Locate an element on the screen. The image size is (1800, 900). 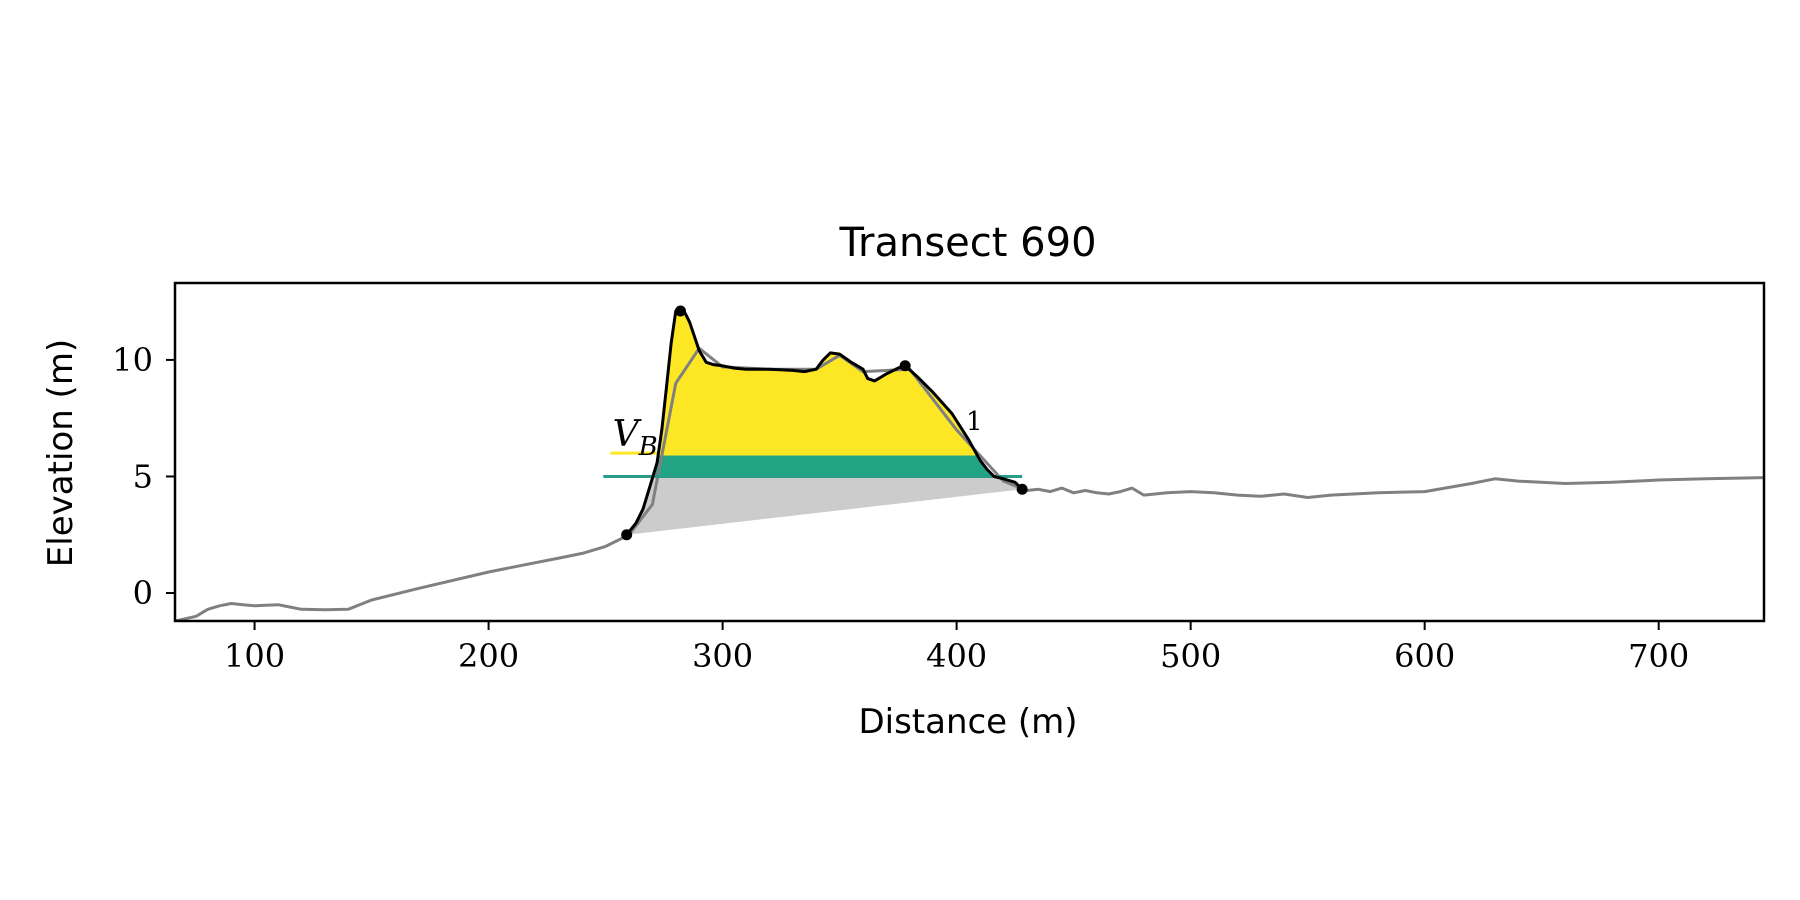
annotation-vb-sub: B is located at coordinates (648, 447).